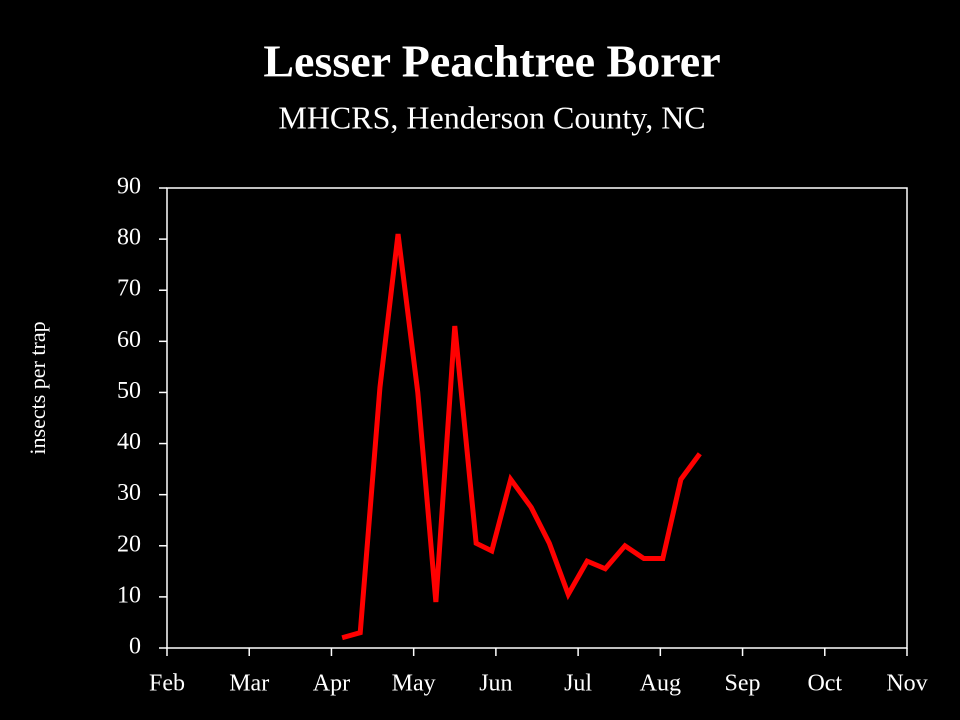  I want to click on y-tick-label: 10, so click(129, 595).